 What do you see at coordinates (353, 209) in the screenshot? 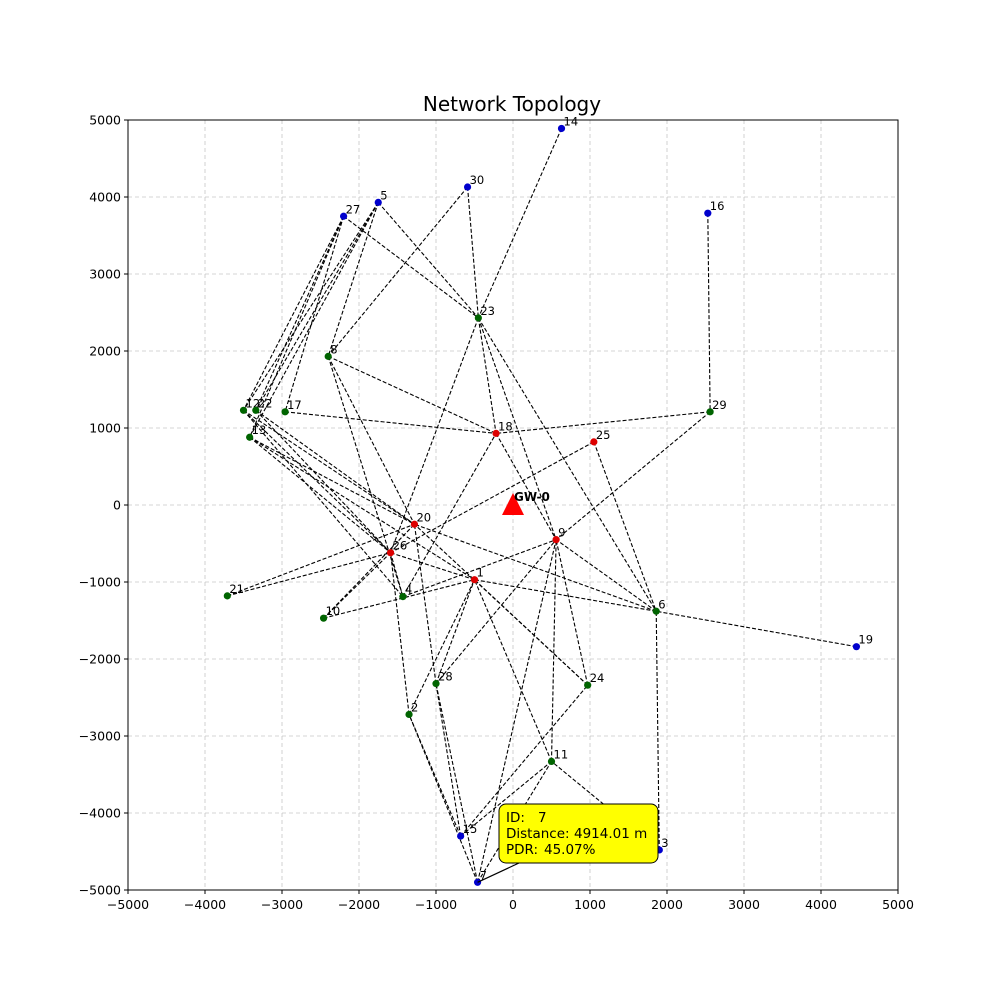
I see `node-label: 27` at bounding box center [353, 209].